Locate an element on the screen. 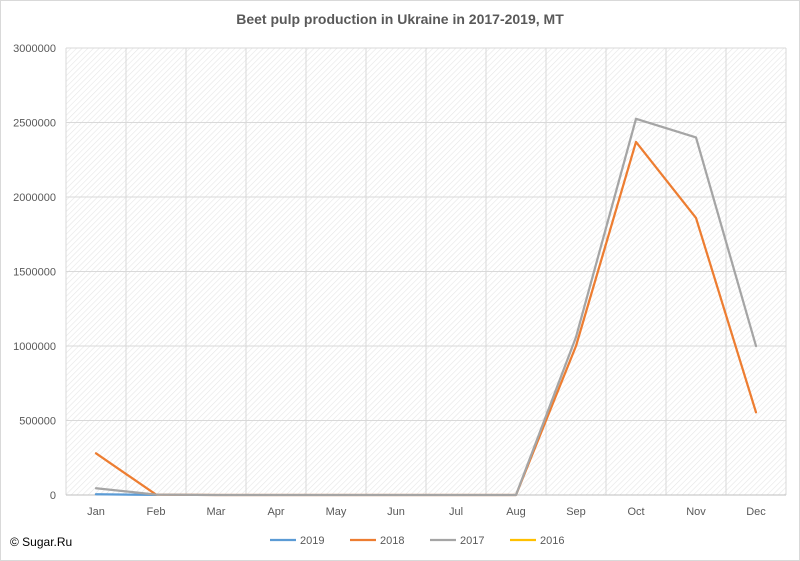 The width and height of the screenshot is (800, 561). x-tick-label: Oct is located at coordinates (635, 512).